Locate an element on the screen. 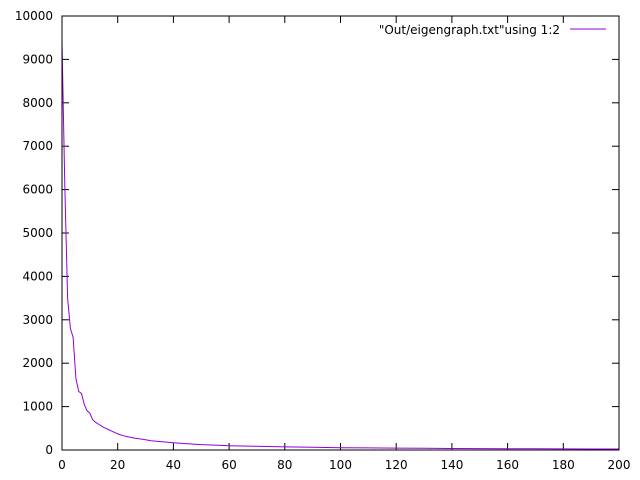 This screenshot has height=480, width=640. legend-label: "Out/eigengraph.txt"using 1:2 is located at coordinates (469, 30).